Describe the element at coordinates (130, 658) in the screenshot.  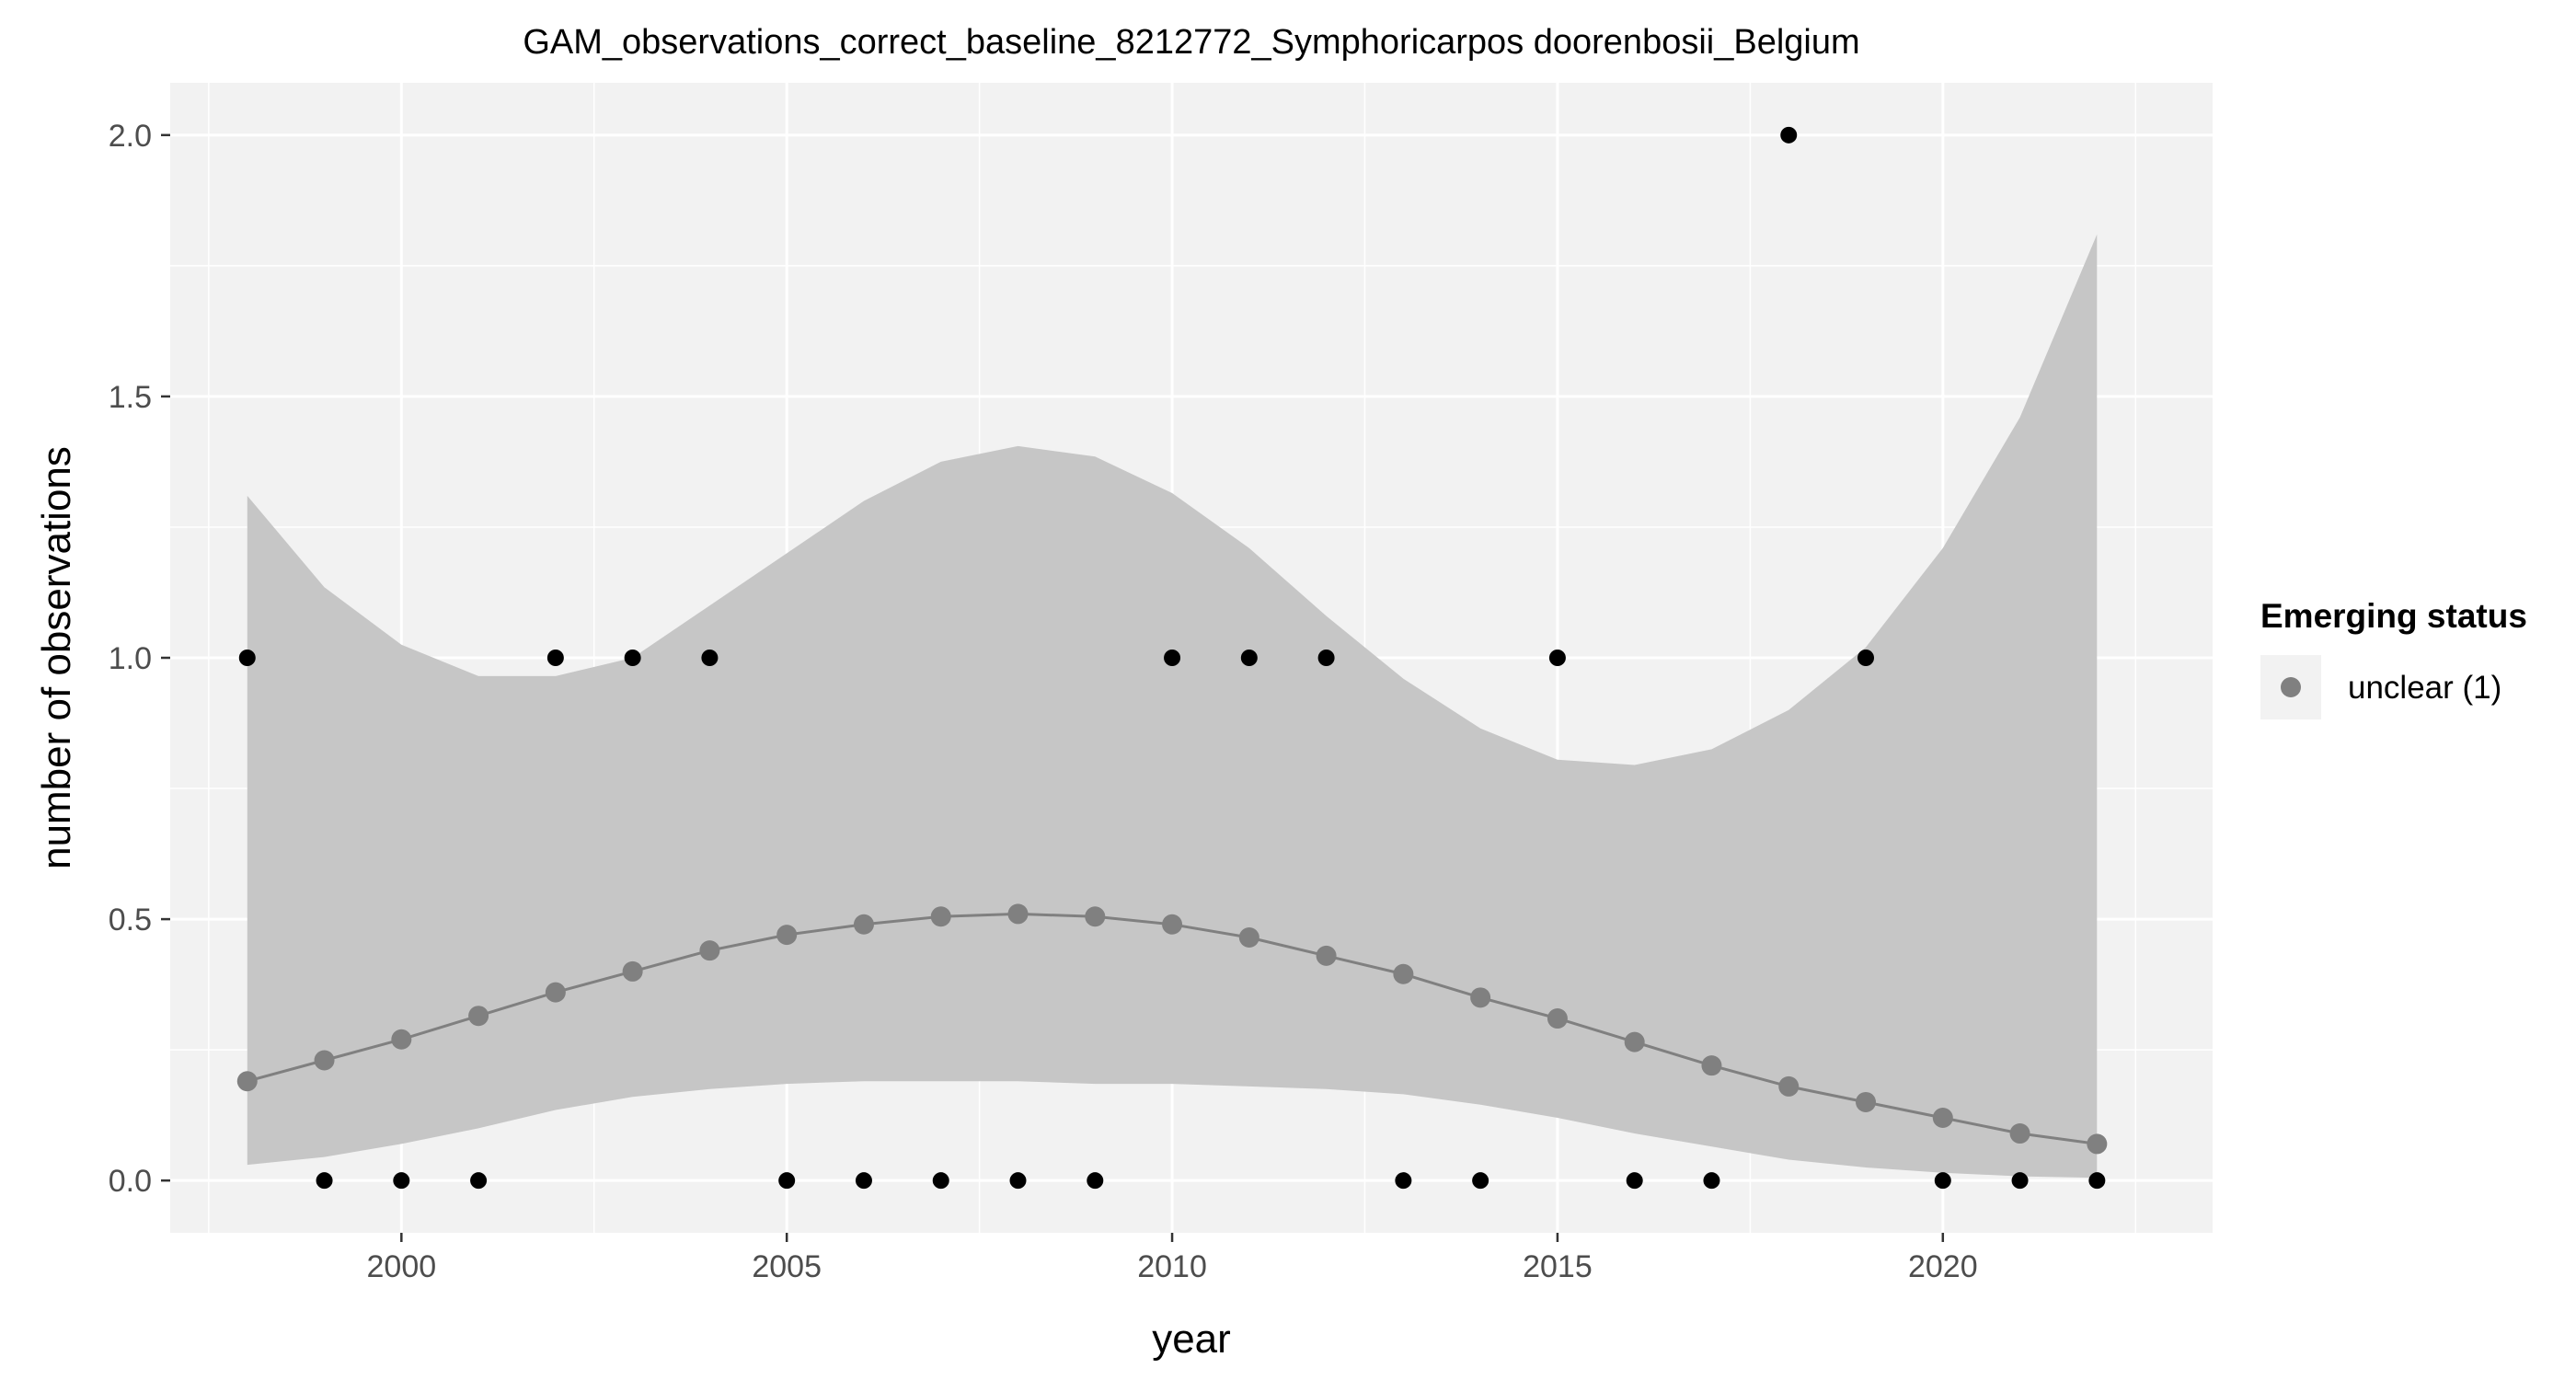
I see `y-tick-label: 1.0` at that location.